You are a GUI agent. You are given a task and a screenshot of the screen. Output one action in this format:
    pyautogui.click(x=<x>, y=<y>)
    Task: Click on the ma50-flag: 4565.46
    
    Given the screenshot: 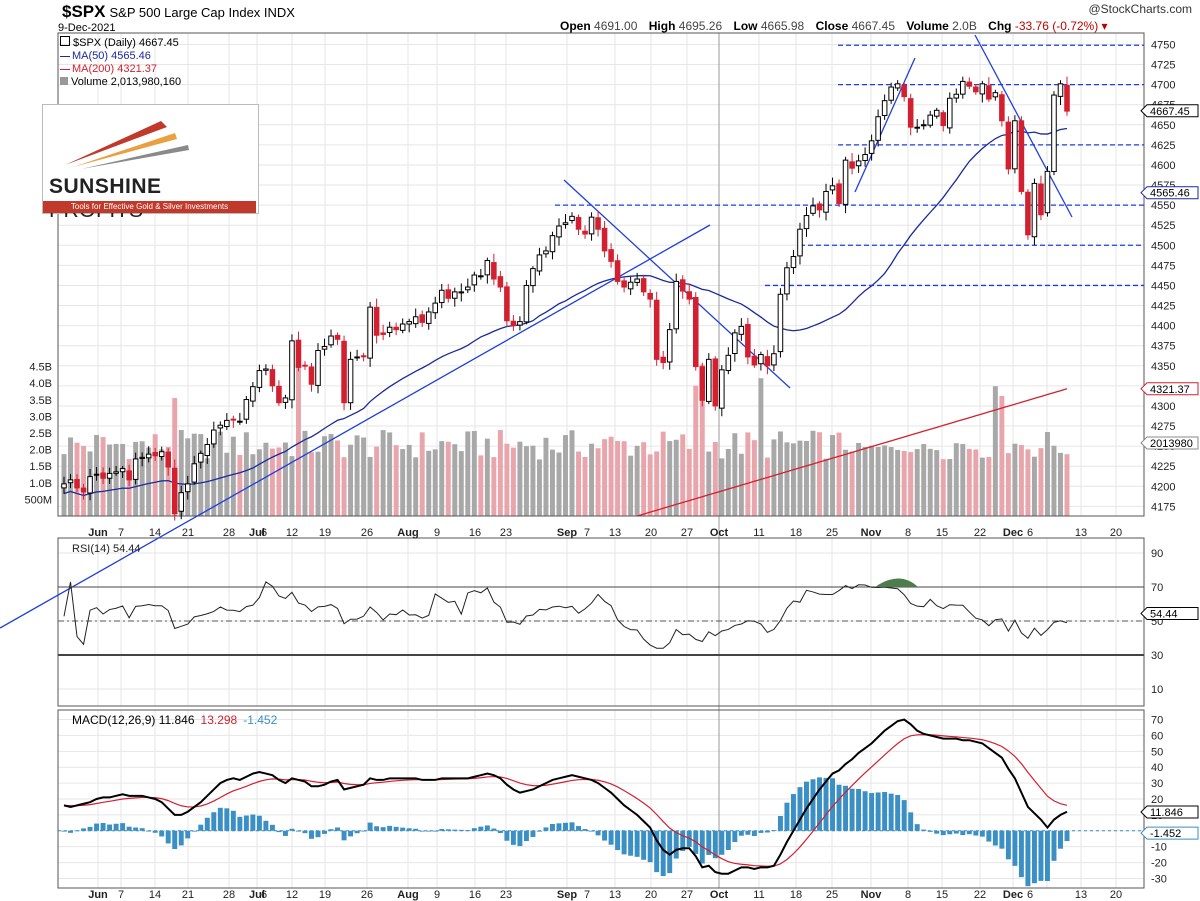 What is the action you would take?
    pyautogui.click(x=1170, y=194)
    